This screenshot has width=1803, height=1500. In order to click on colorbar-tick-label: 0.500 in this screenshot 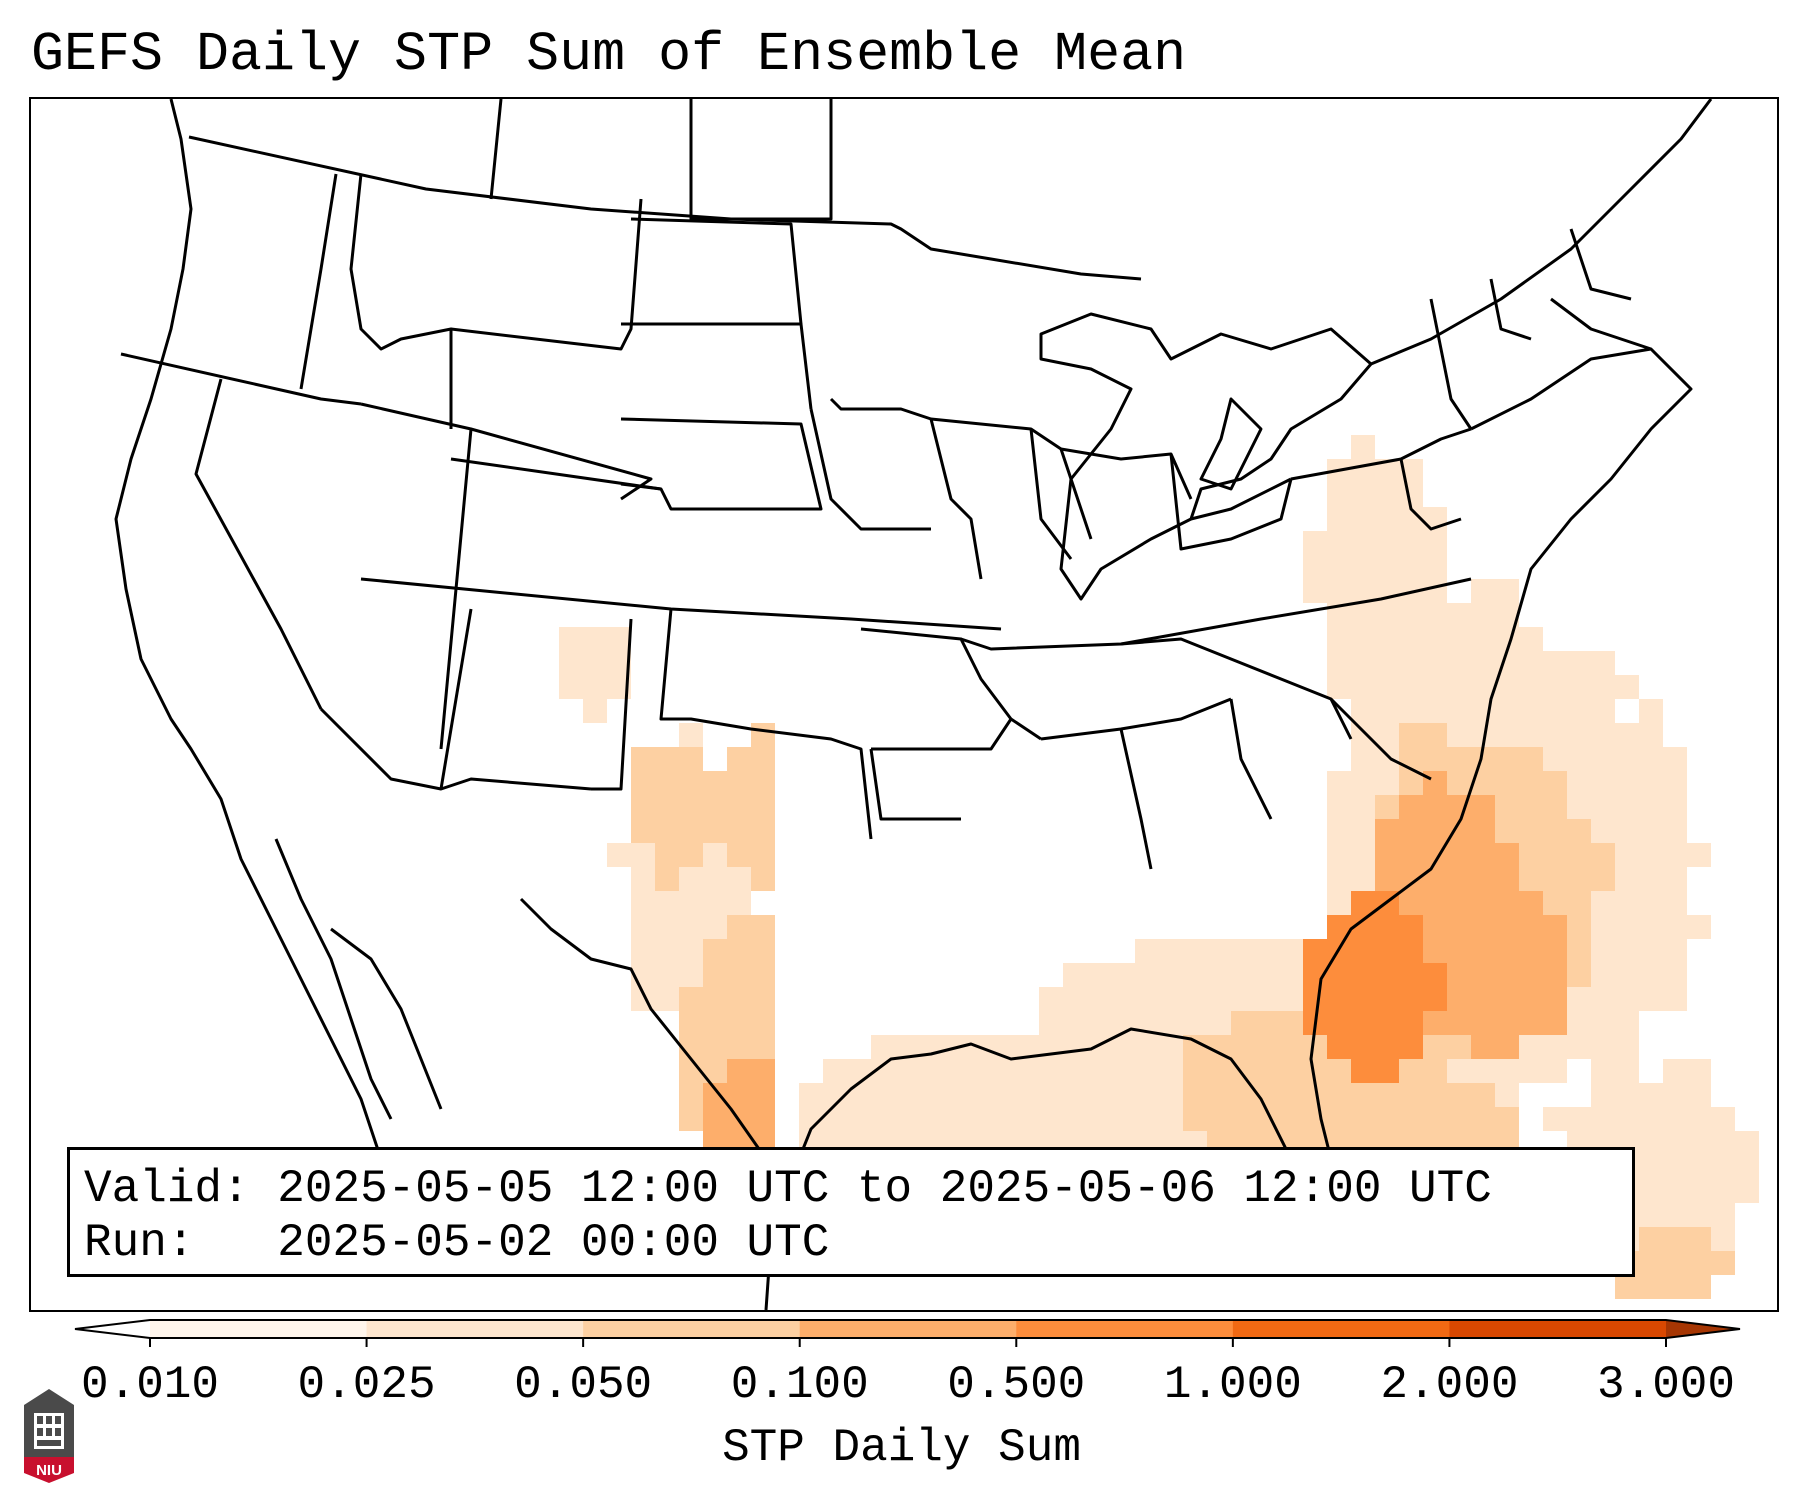, I will do `click(1016, 1385)`.